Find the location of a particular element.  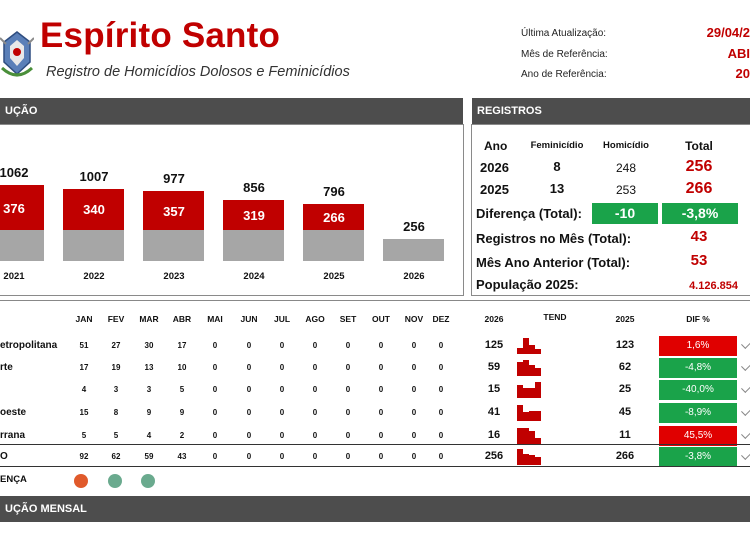

registros-col-ano: Ano is located at coordinates (496, 146).